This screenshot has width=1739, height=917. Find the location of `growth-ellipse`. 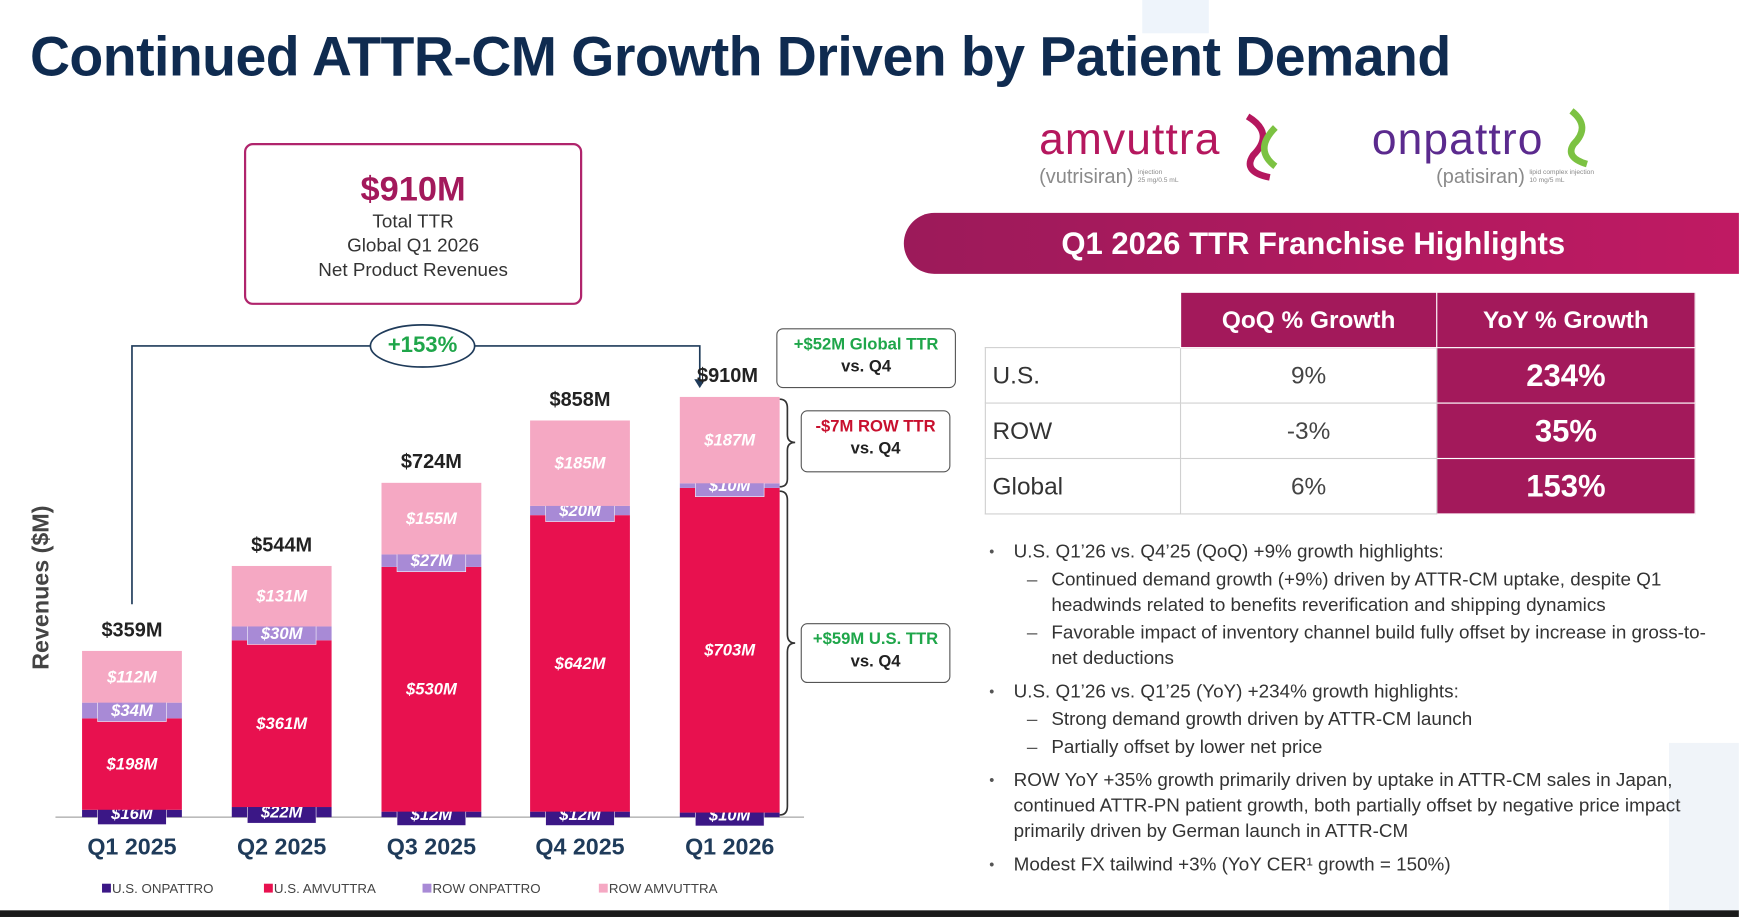

growth-ellipse is located at coordinates (422, 346).